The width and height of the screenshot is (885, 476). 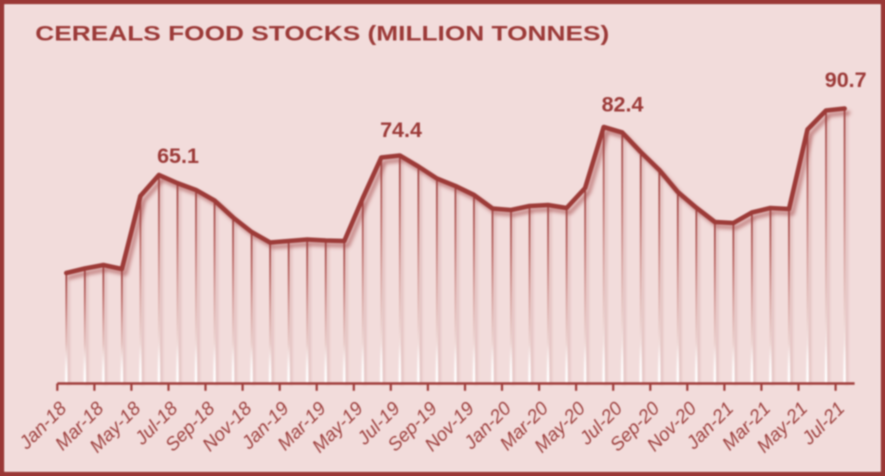 What do you see at coordinates (401, 130) in the screenshot?
I see `svg-text: 74.4` at bounding box center [401, 130].